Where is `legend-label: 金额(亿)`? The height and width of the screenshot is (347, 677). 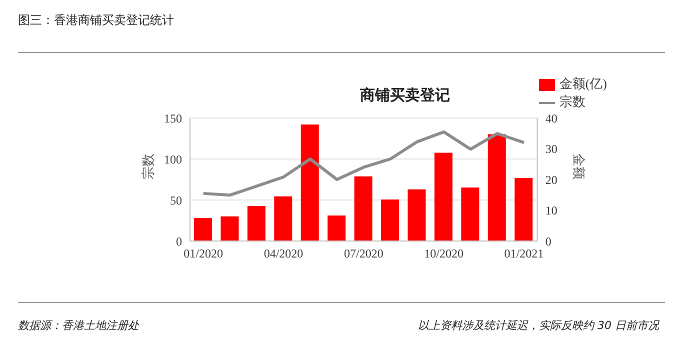 legend-label: 金额(亿) is located at coordinates (583, 83).